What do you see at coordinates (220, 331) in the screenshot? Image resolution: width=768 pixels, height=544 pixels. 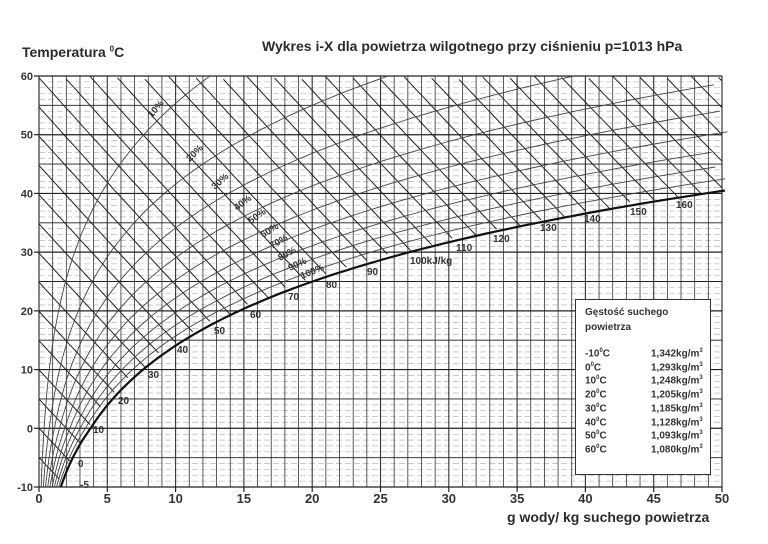 I see `enthalpy-label: 50` at bounding box center [220, 331].